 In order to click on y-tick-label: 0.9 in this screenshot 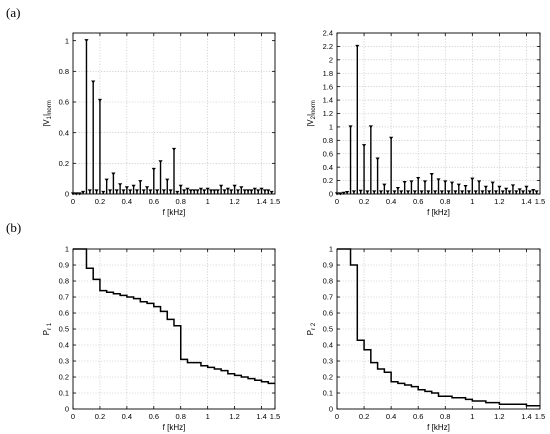, I will do `click(64, 265)`.